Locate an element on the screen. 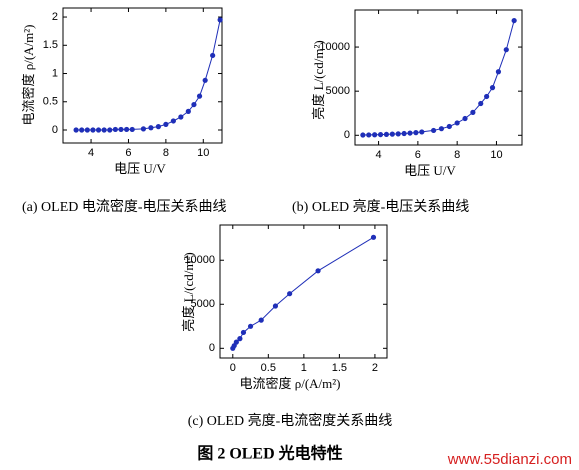 This screenshot has height=470, width=579. y-tick-label: 0.5 is located at coordinates (50, 102).